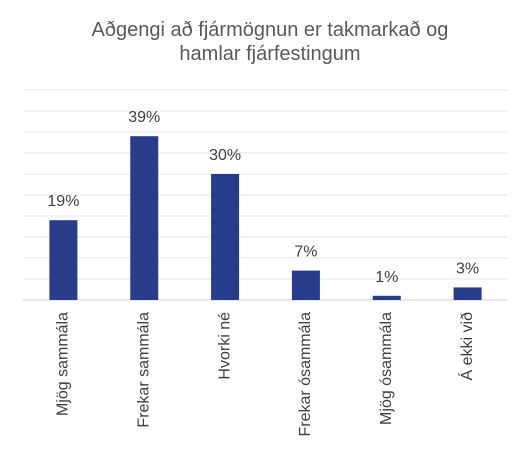  Describe the element at coordinates (63, 364) in the screenshot. I see `x-tick-label: Mjög sammála` at that location.